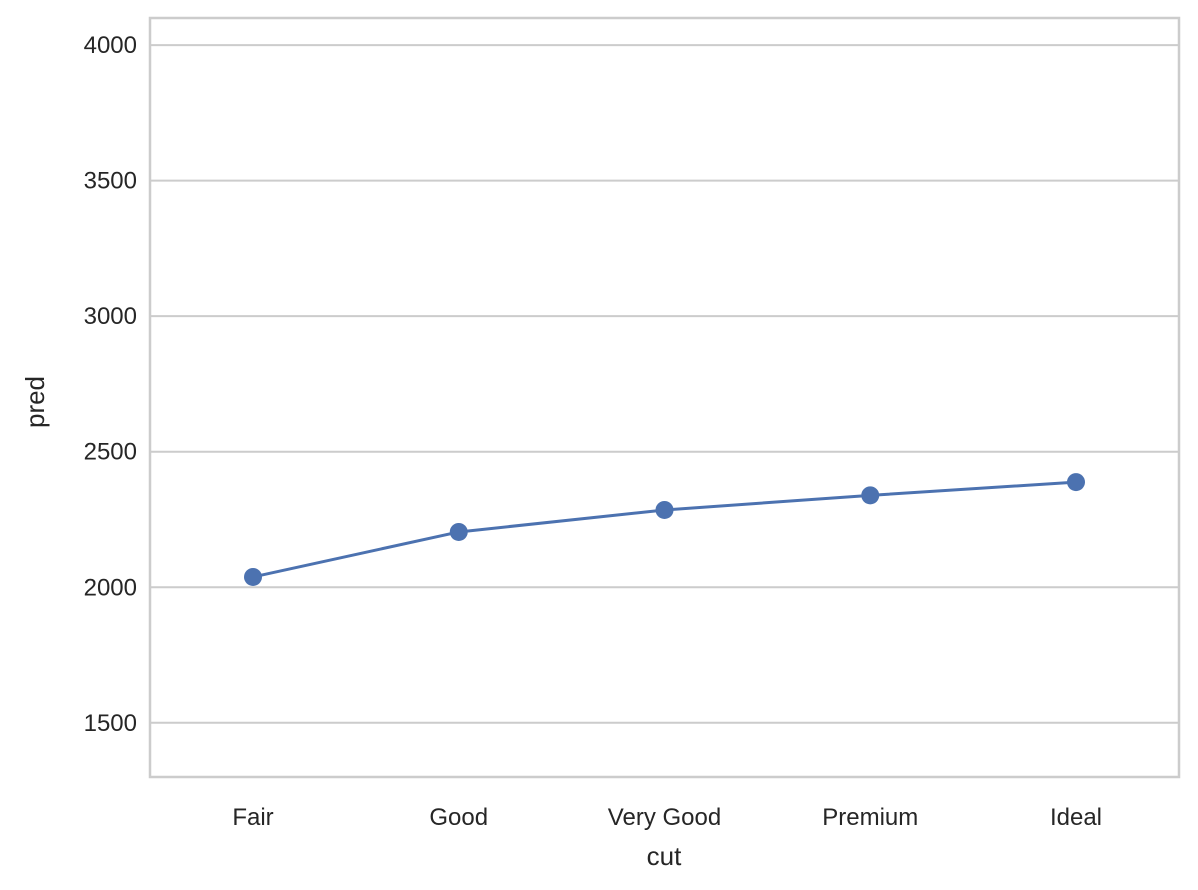 The height and width of the screenshot is (890, 1198). Describe the element at coordinates (110, 384) in the screenshot. I see `y-tick-labels: 1500 2000 2500 3000 3500 4000` at that location.